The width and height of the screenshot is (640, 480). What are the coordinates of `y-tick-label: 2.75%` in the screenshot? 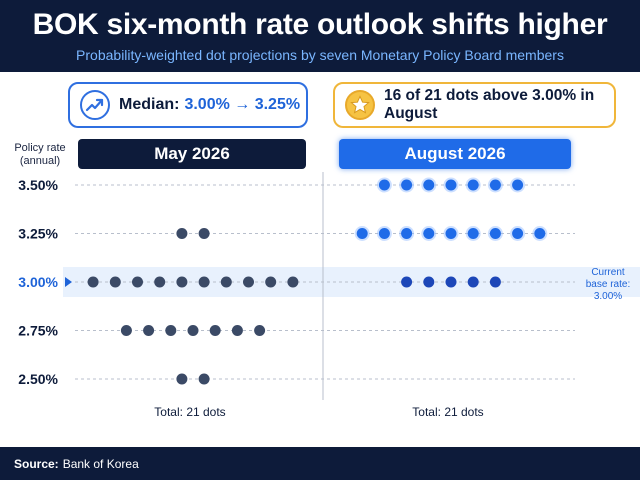 It's located at (38, 331).